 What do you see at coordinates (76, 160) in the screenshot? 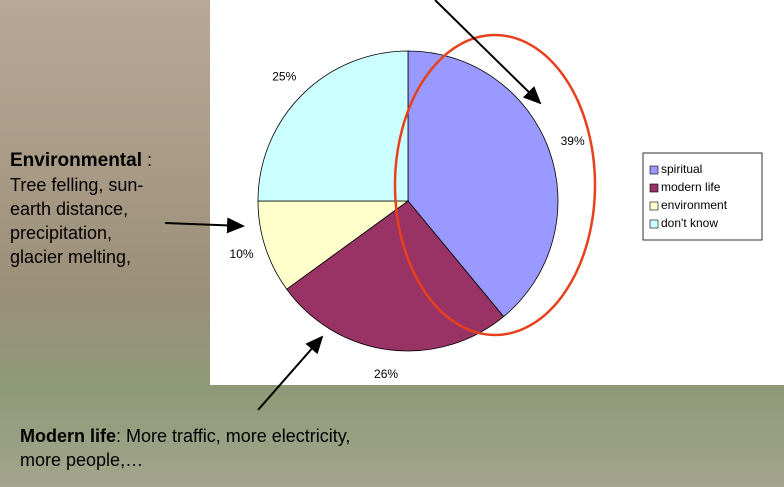
I see `annotation-title: Environmental` at bounding box center [76, 160].